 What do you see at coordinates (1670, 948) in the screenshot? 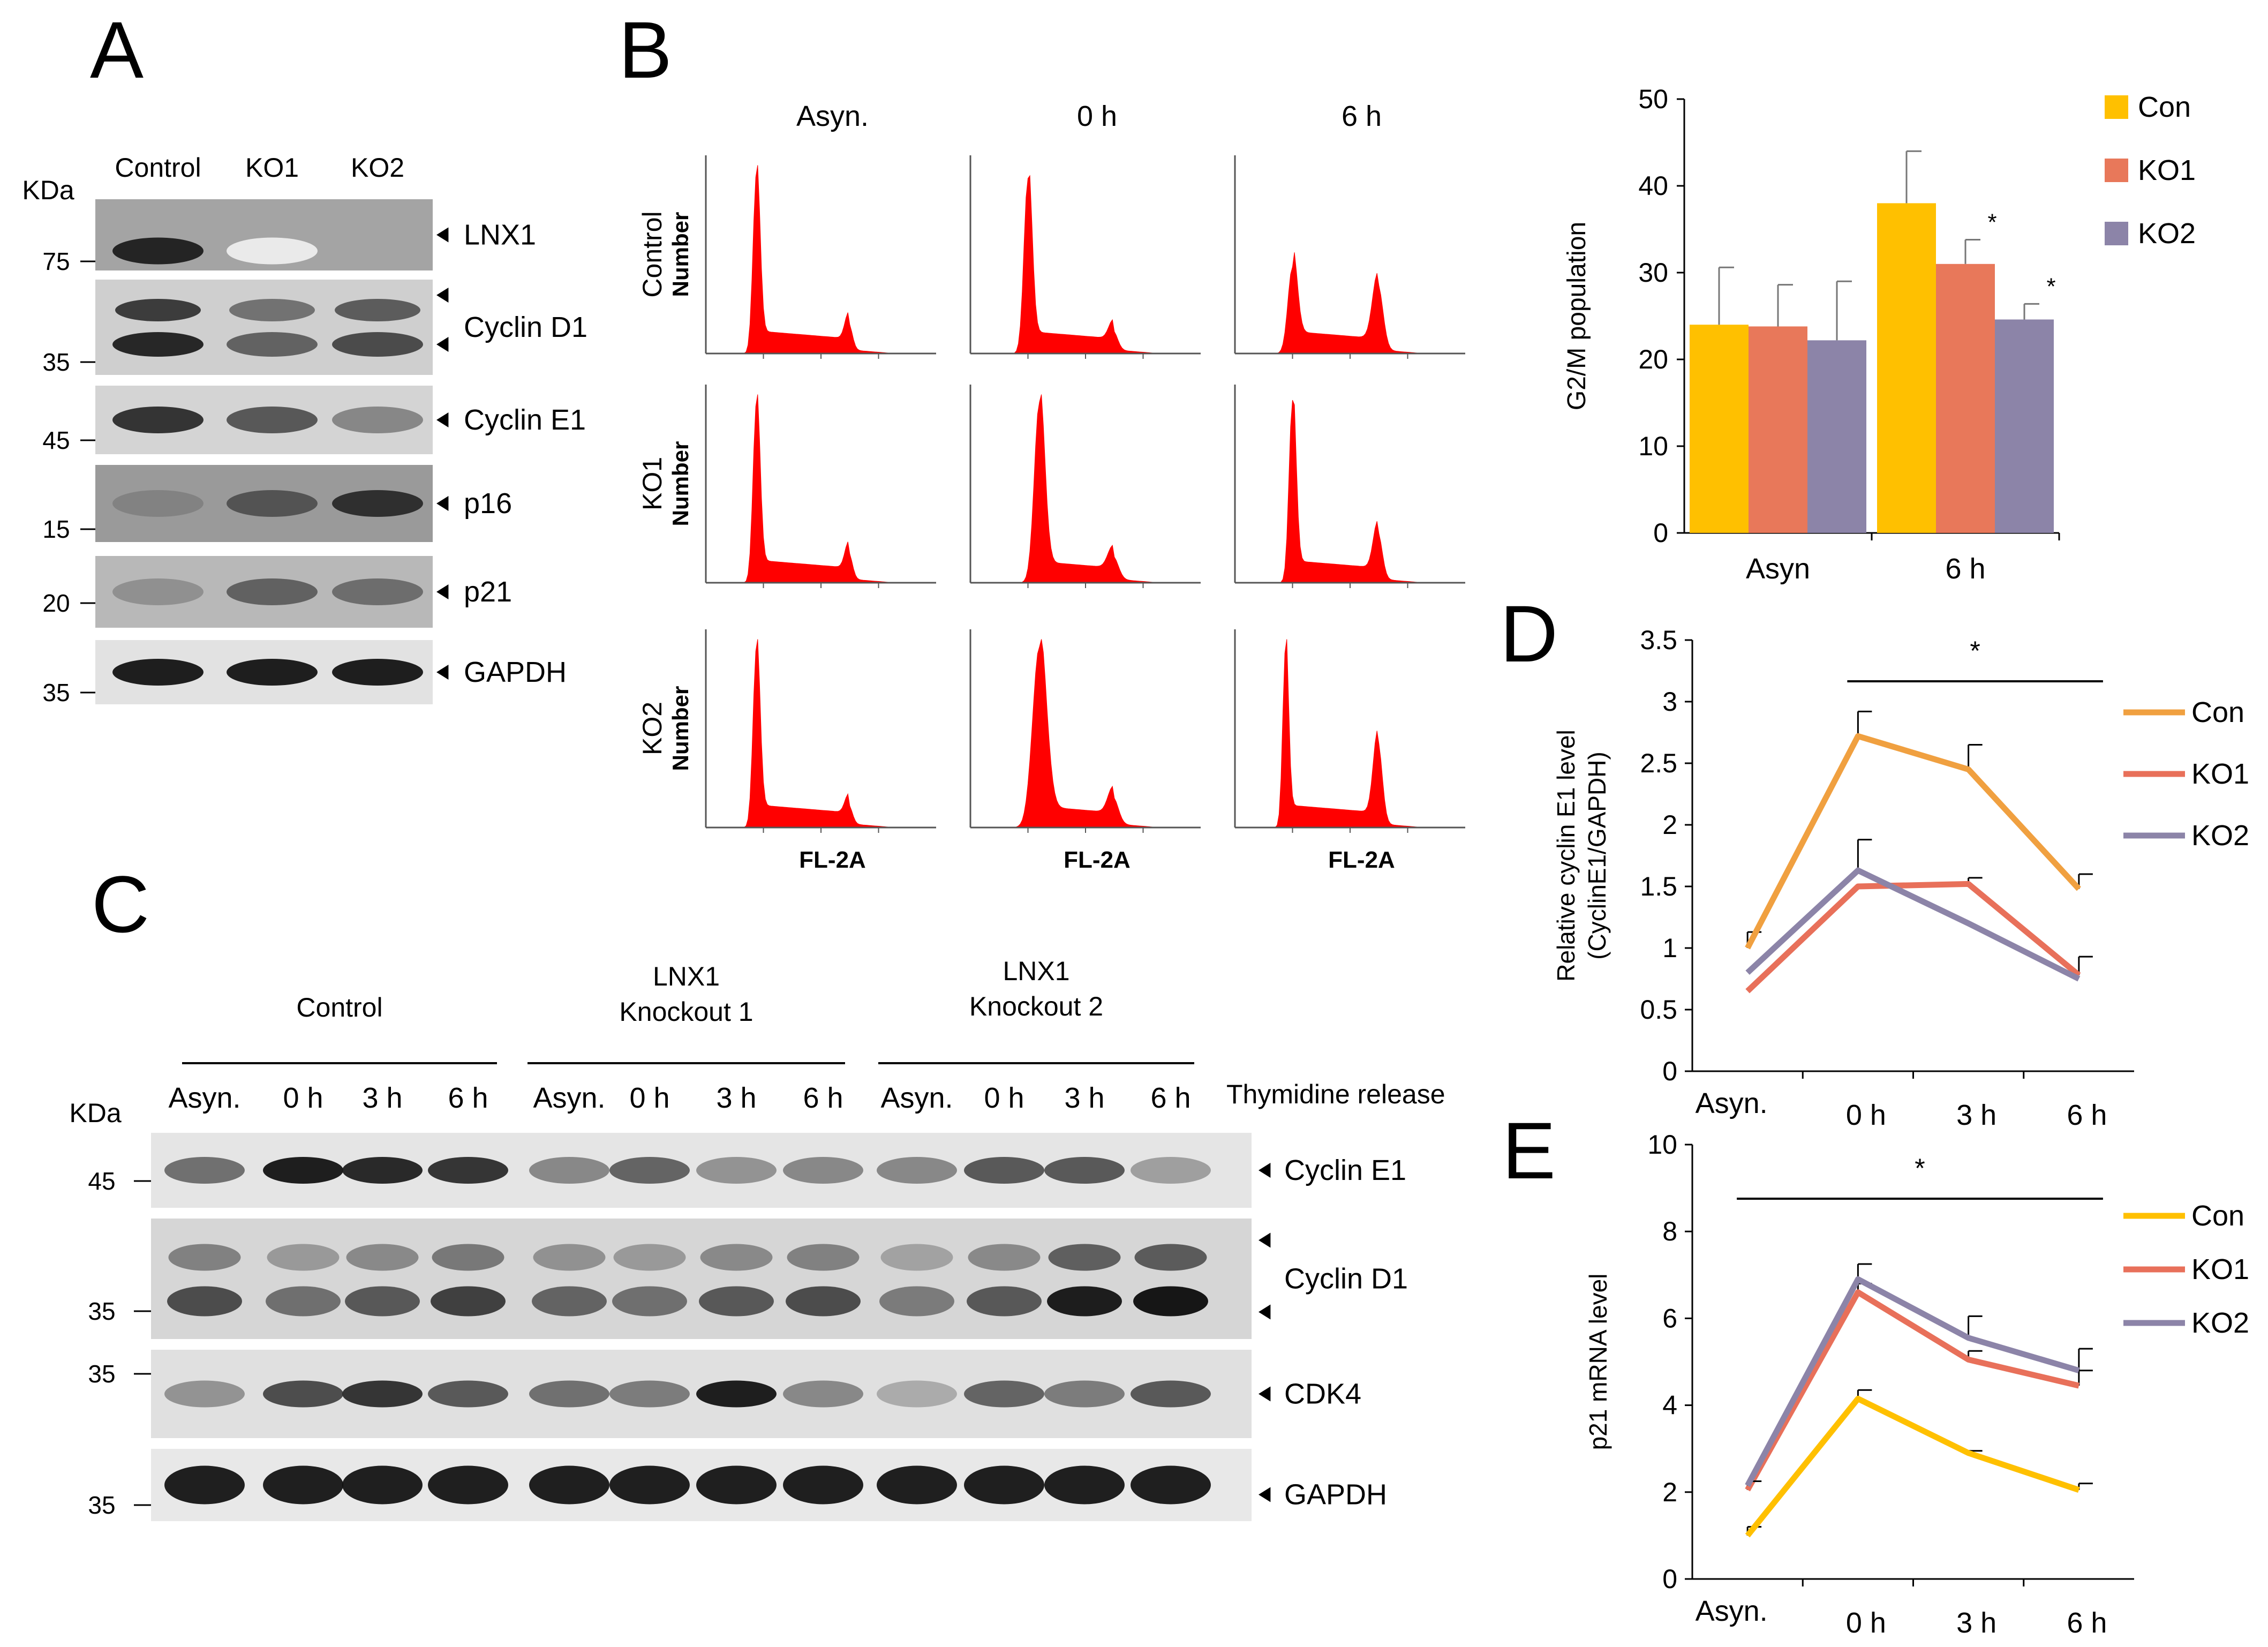
I see `y-tick-label: 1` at bounding box center [1670, 948].